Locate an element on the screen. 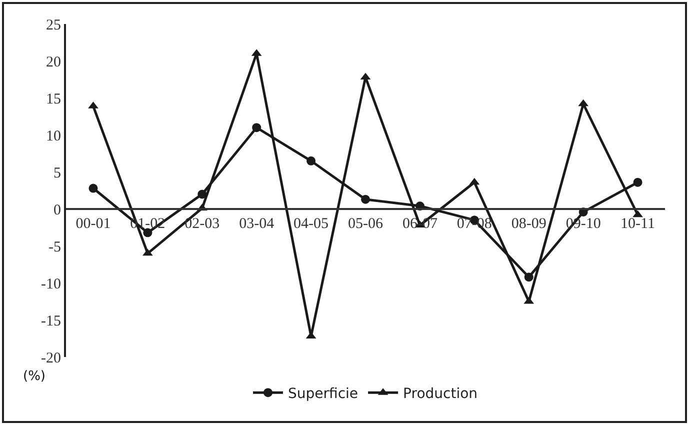 The width and height of the screenshot is (689, 425). y-tick-label: -20 is located at coordinates (51, 358).